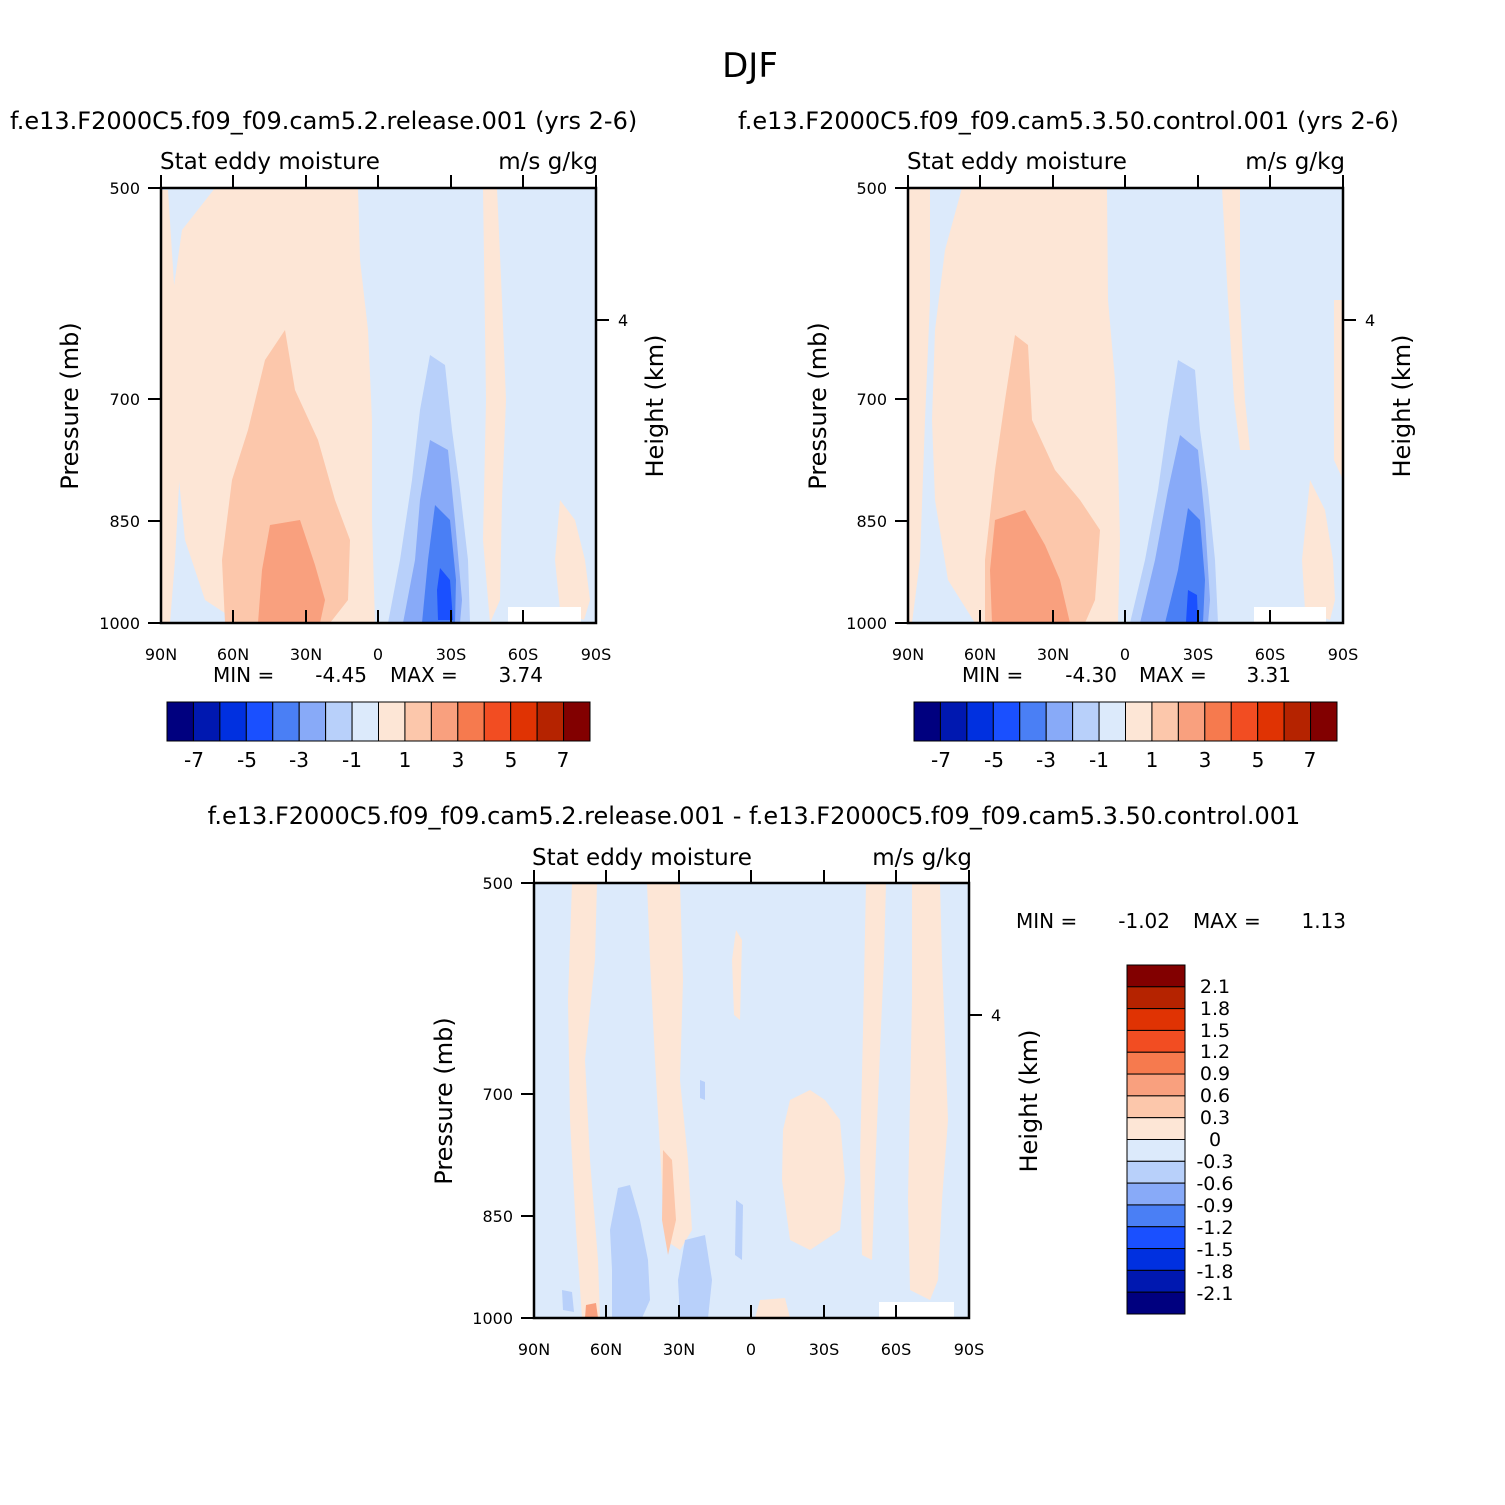  What do you see at coordinates (378, 675) in the screenshot?
I see `min-max-readout: MIN = -4.45 MAX = 3.74` at bounding box center [378, 675].